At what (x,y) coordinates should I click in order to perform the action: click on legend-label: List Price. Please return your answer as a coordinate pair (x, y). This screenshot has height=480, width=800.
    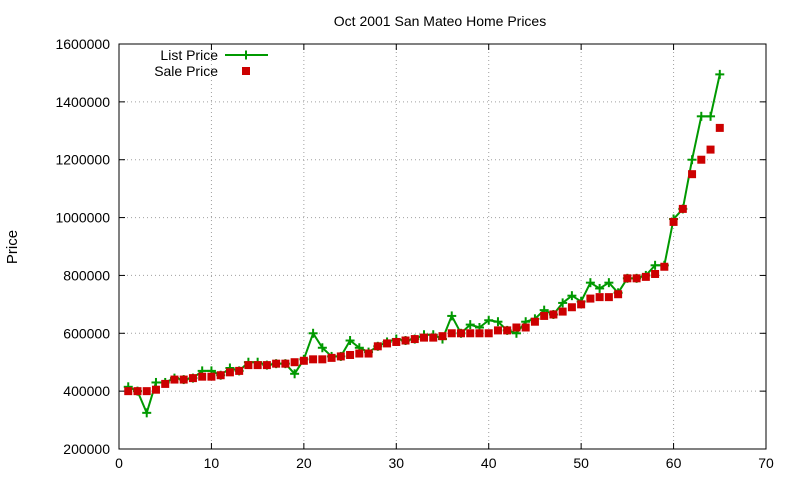
    Looking at the image, I should click on (189, 55).